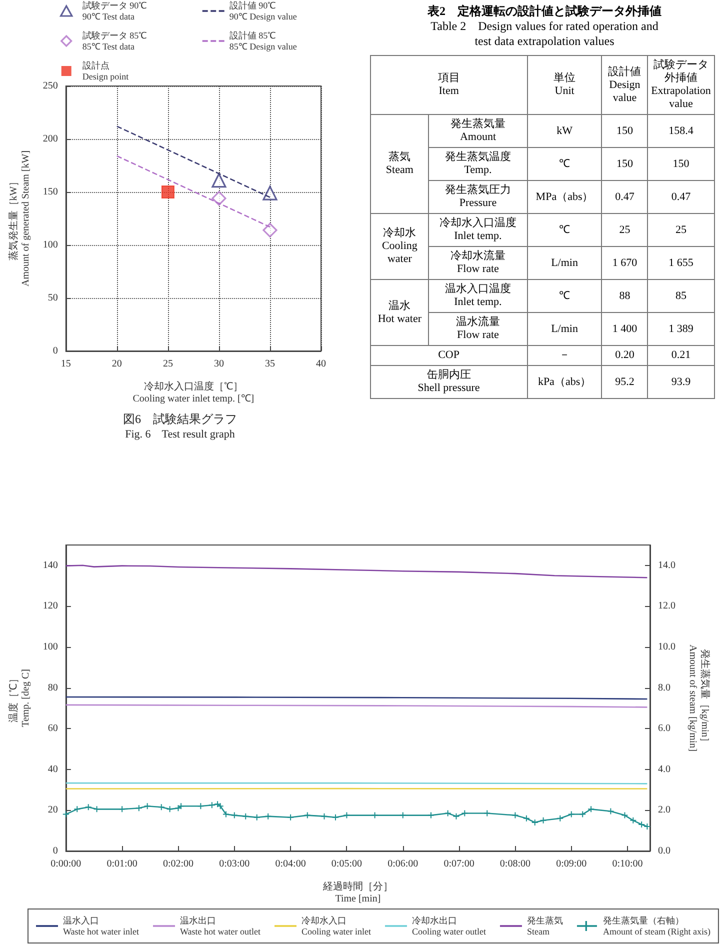 The image size is (727, 951). Describe the element at coordinates (50, 606) in the screenshot. I see `y-tick-label: 120` at that location.